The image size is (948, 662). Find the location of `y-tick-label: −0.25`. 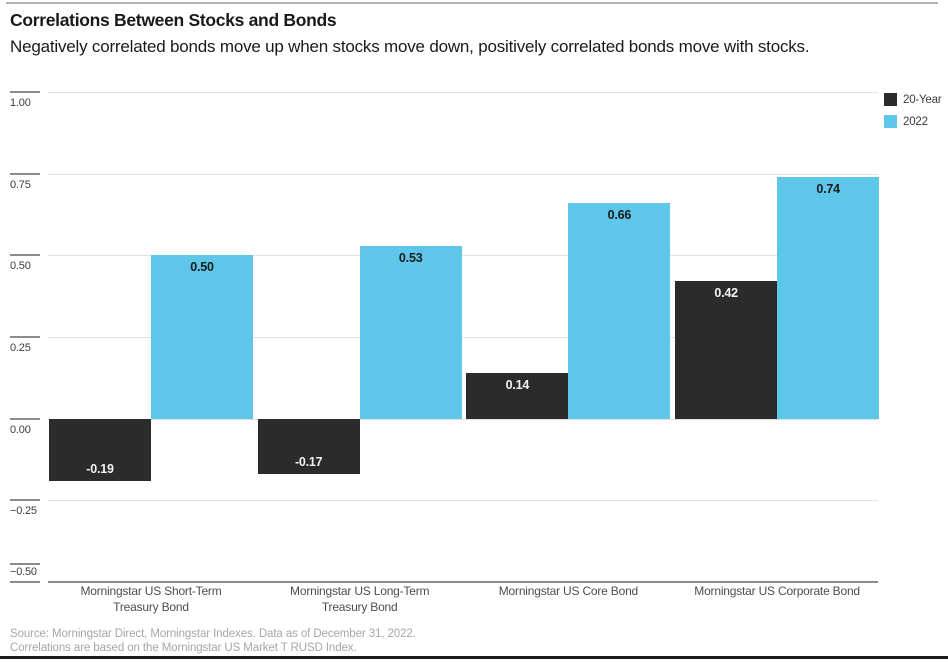

y-tick-label: −0.25 is located at coordinates (23, 511).